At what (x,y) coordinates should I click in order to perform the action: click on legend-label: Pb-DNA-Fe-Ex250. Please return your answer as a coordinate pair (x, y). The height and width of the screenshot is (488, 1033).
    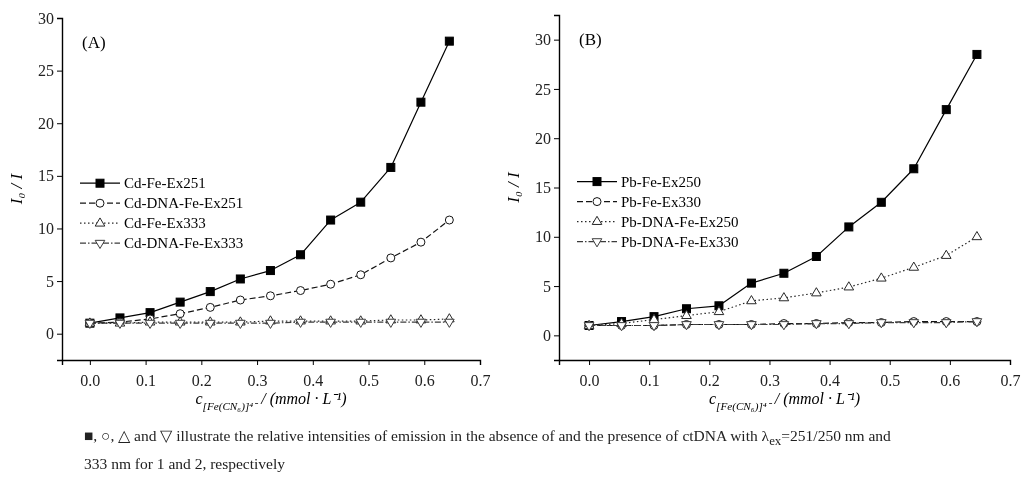
    Looking at the image, I should click on (680, 221).